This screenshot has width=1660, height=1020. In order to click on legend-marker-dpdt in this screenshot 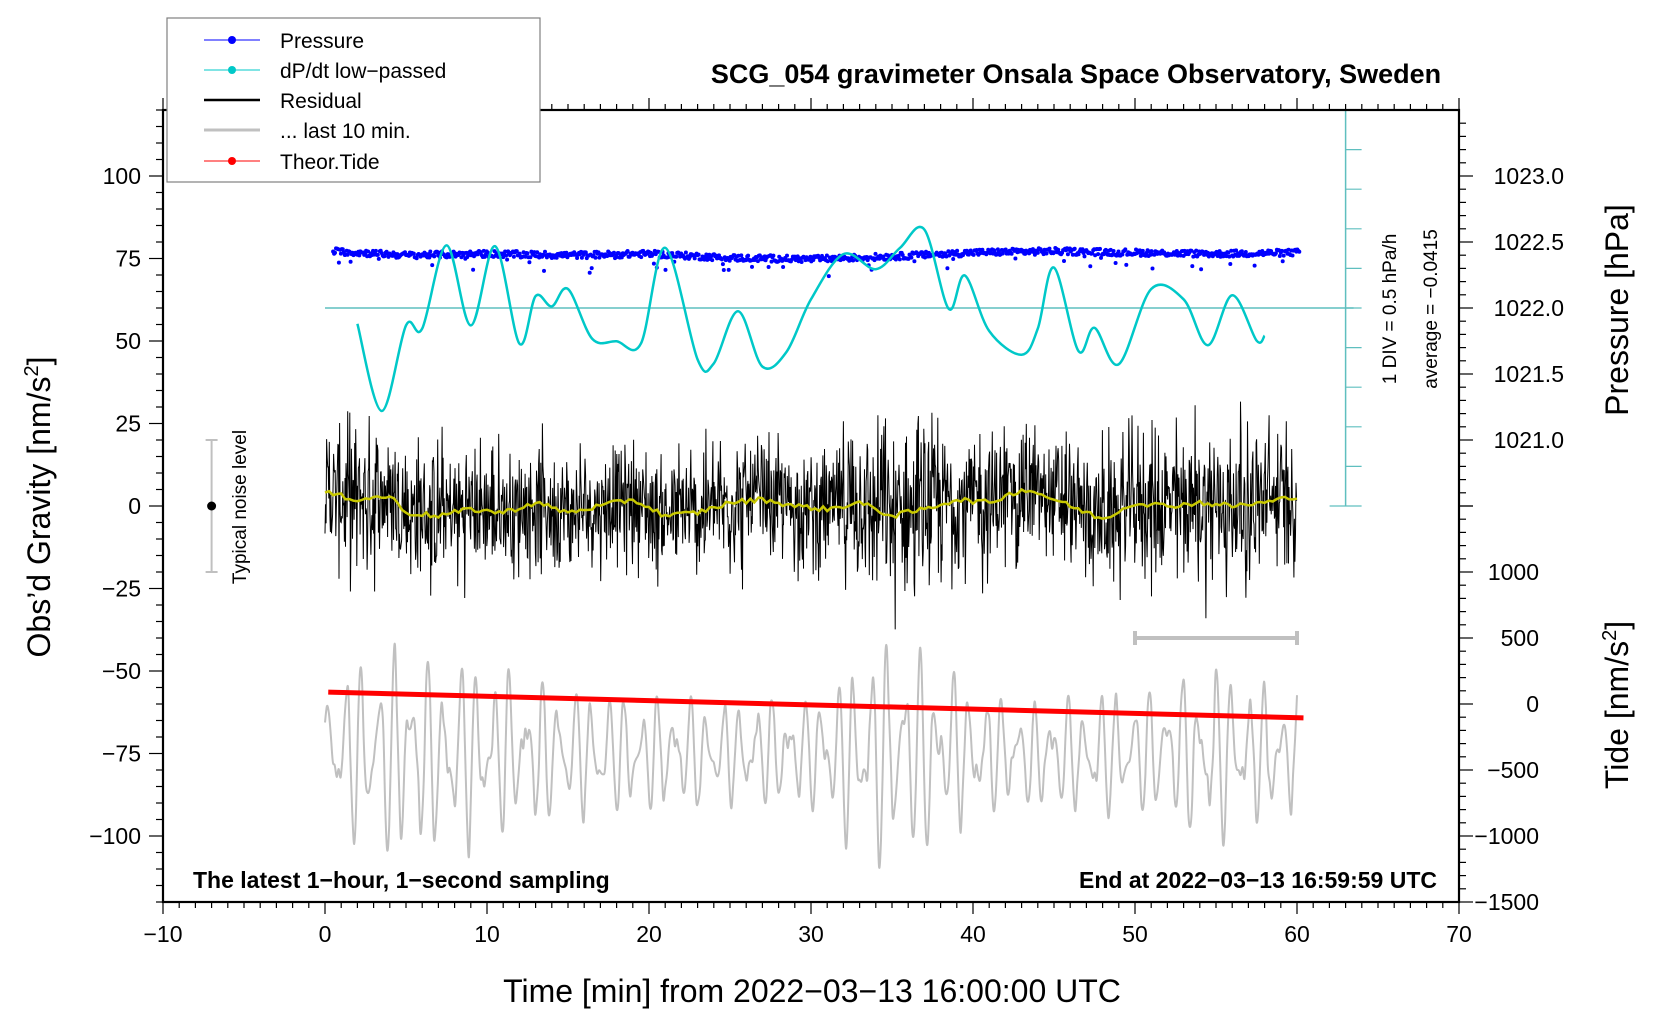, I will do `click(232, 70)`.